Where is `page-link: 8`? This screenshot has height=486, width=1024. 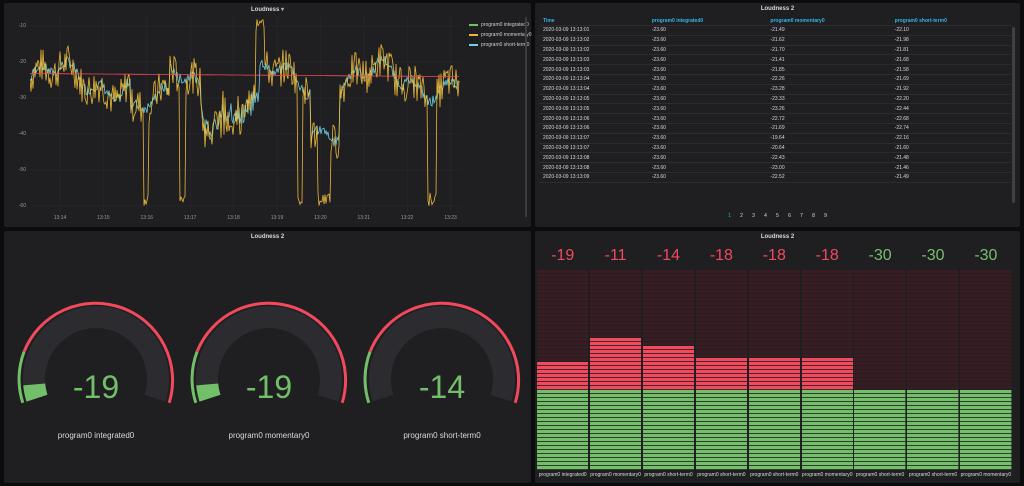
page-link: 8 is located at coordinates (813, 216).